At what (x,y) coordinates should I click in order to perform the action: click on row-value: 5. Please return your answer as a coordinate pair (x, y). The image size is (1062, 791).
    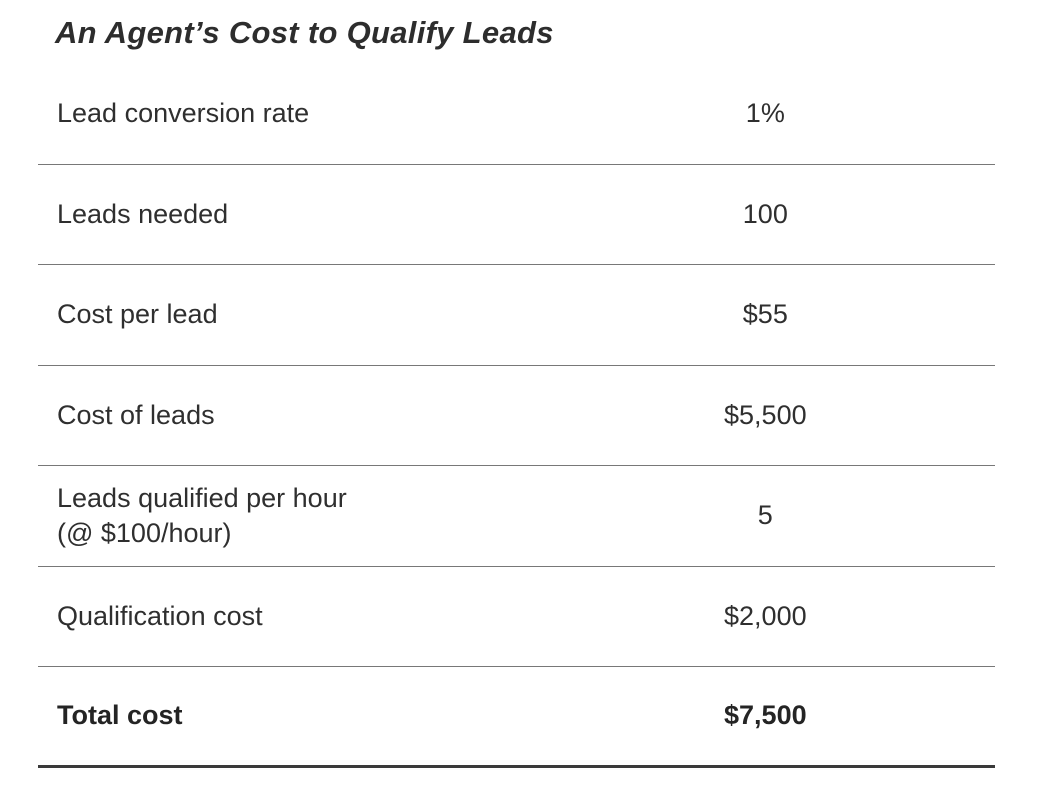
    Looking at the image, I should click on (765, 515).